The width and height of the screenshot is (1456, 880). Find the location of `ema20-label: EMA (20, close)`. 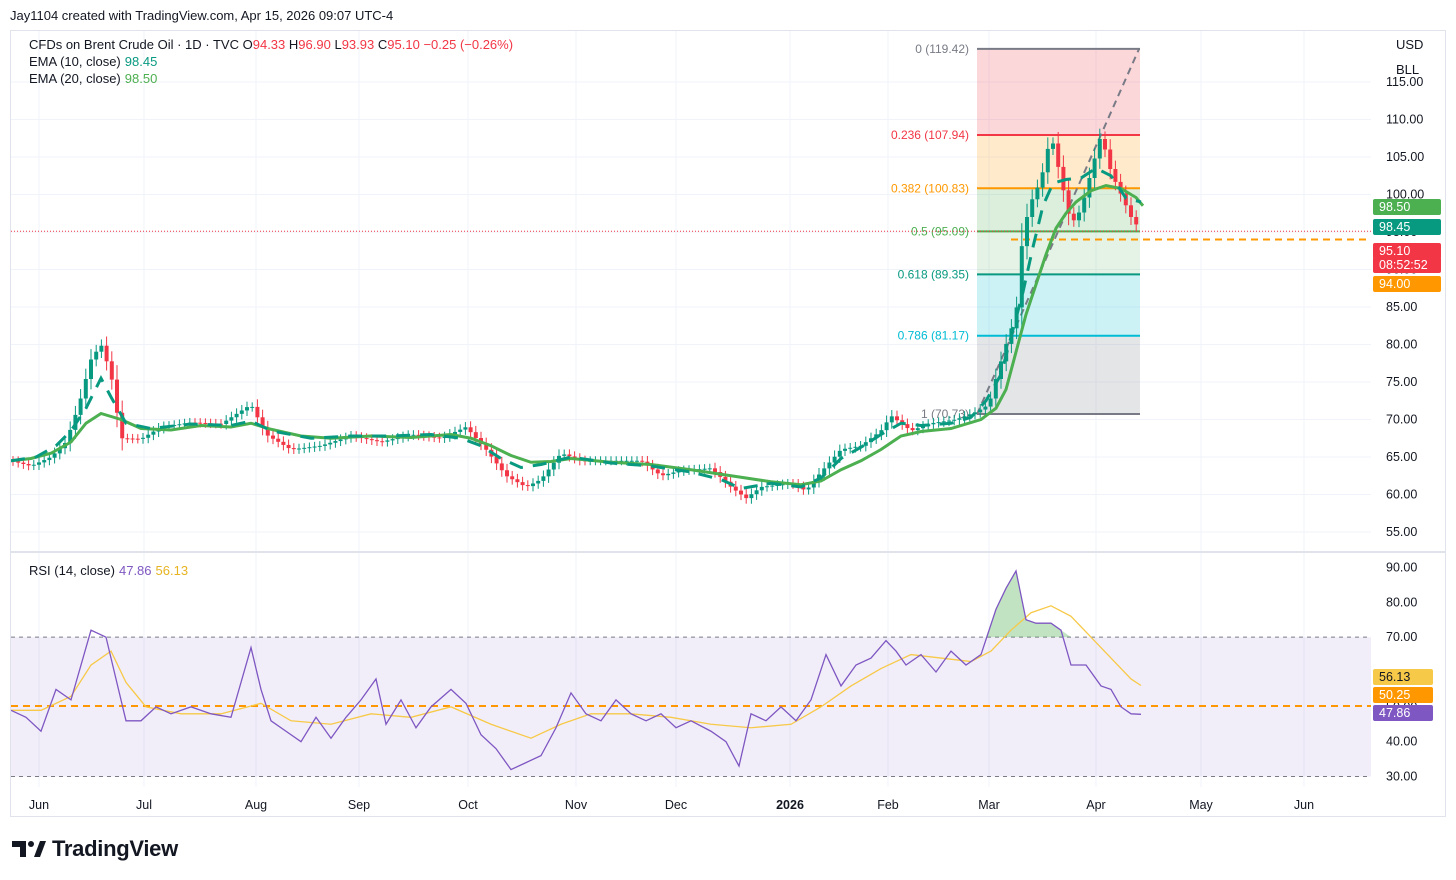

ema20-label: EMA (20, close) is located at coordinates (75, 78).